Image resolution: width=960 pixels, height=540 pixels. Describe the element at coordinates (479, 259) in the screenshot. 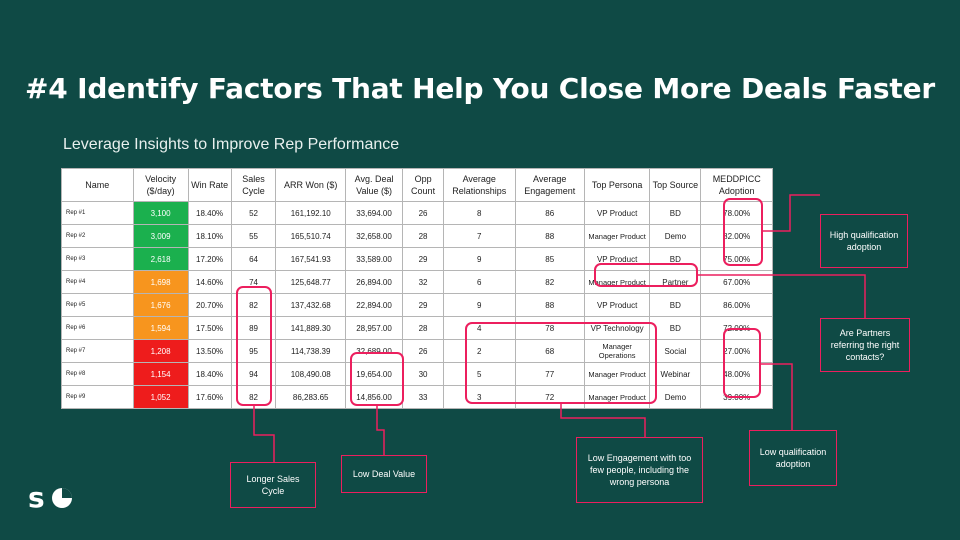

I see `cell-relationships: 9` at that location.